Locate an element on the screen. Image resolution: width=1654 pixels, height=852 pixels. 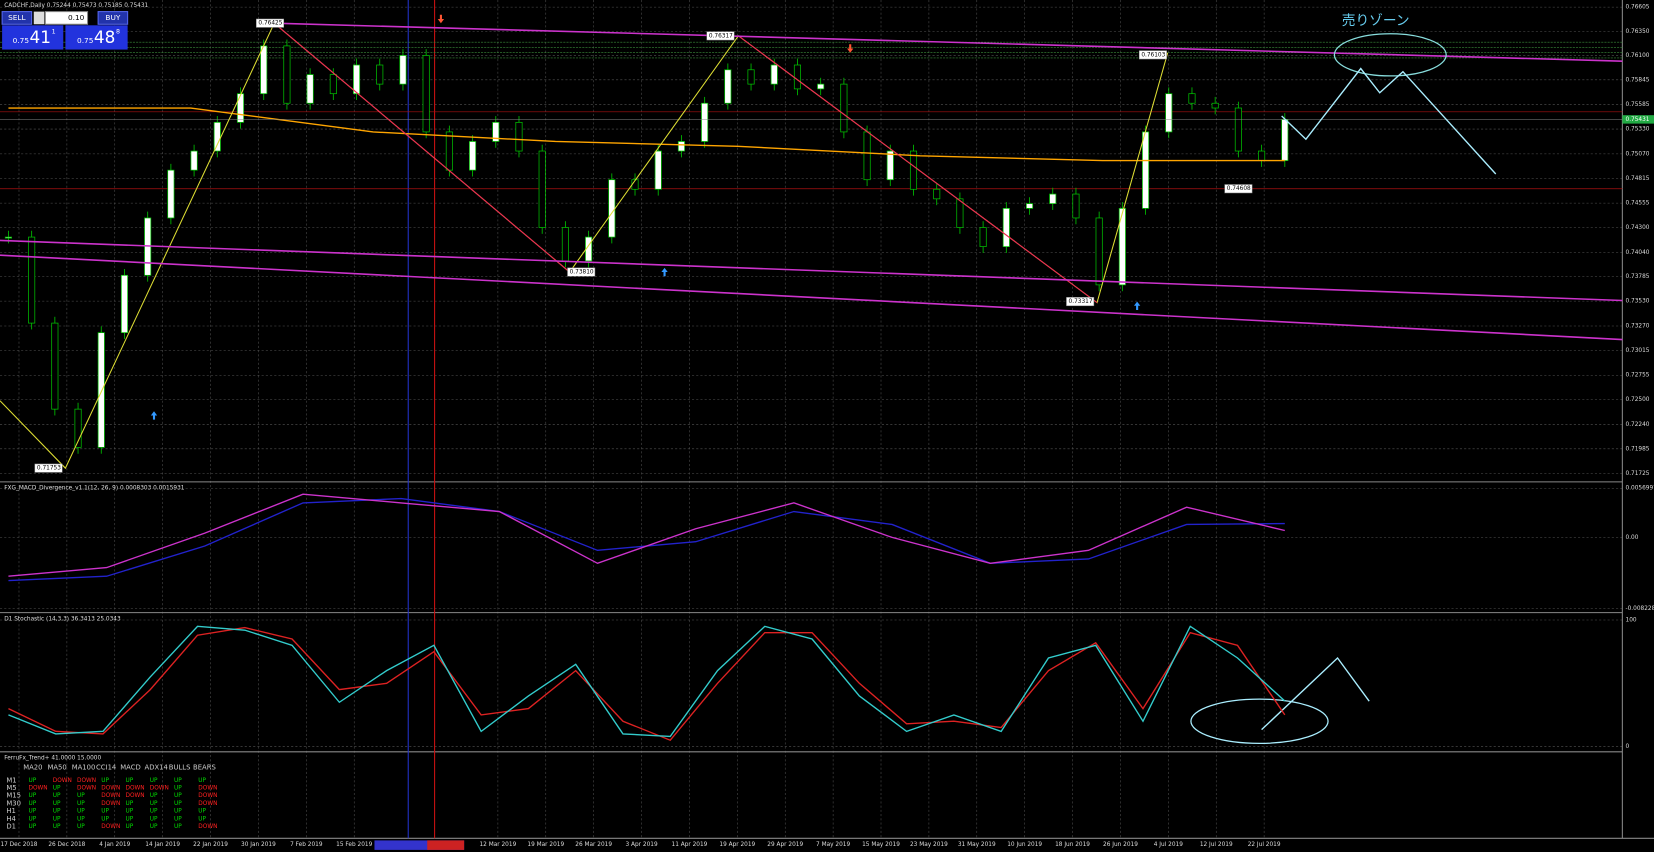
swing-label-box is located at coordinates (1080, 302).